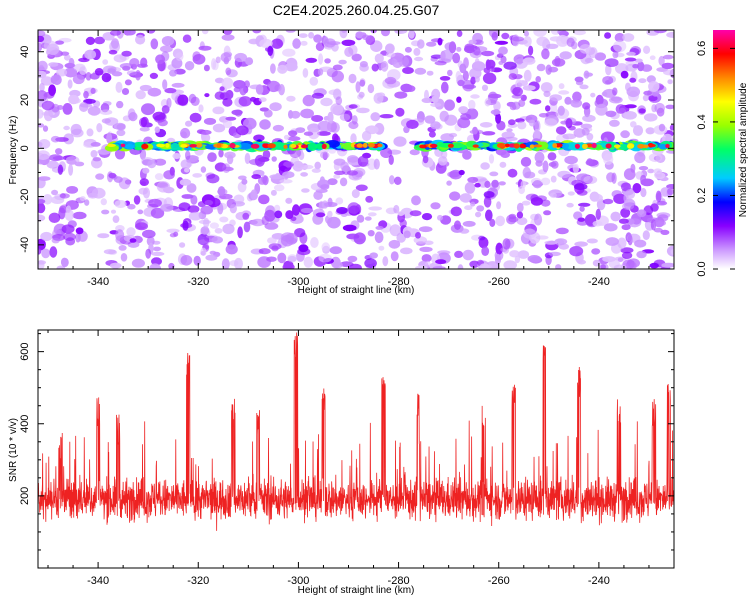  Describe the element at coordinates (298, 282) in the screenshot. I see `x-tick-label: -300` at that location.